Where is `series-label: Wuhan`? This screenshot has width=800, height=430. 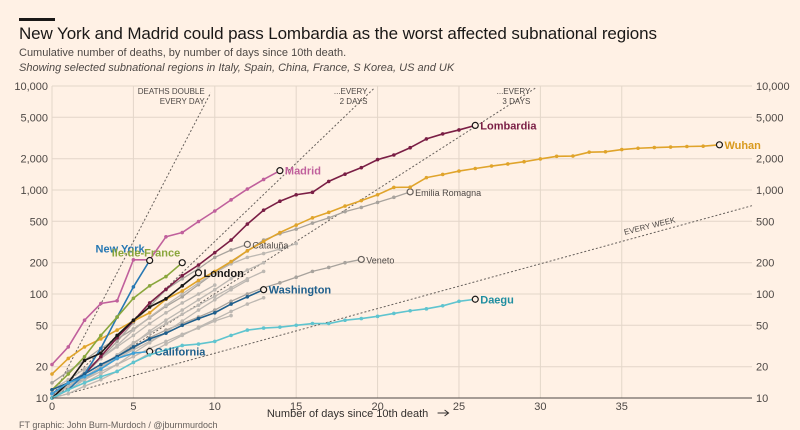
series-label: Wuhan is located at coordinates (742, 146).